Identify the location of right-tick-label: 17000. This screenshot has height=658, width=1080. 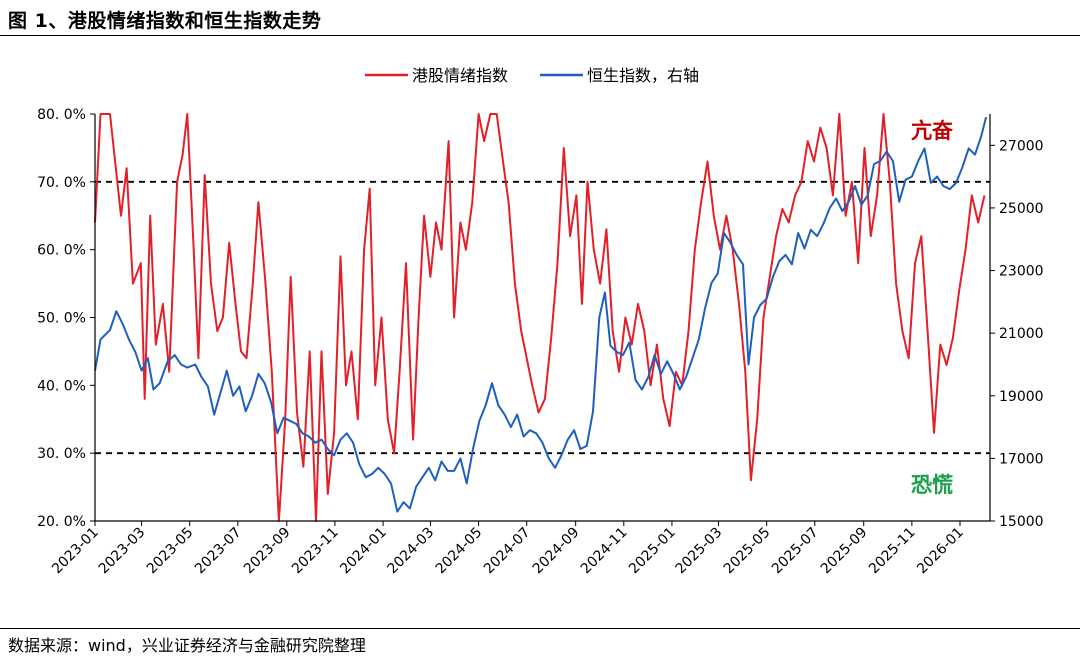
(1021, 459).